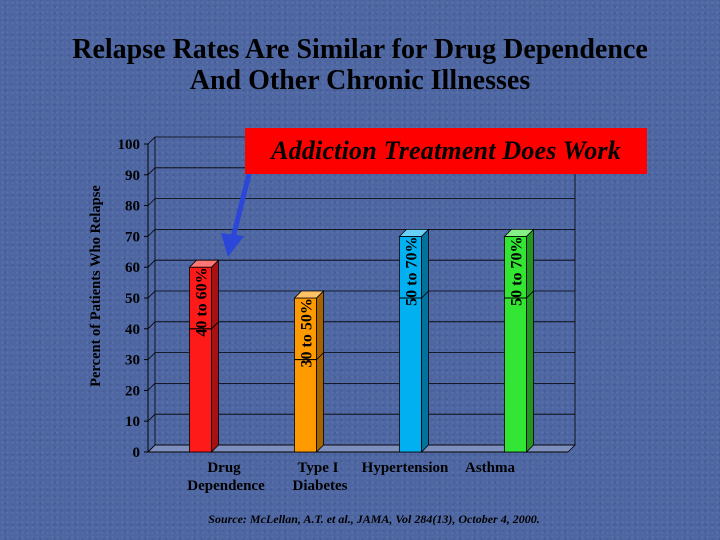 The height and width of the screenshot is (540, 720). What do you see at coordinates (132, 207) in the screenshot?
I see `y-tick-label: 80` at bounding box center [132, 207].